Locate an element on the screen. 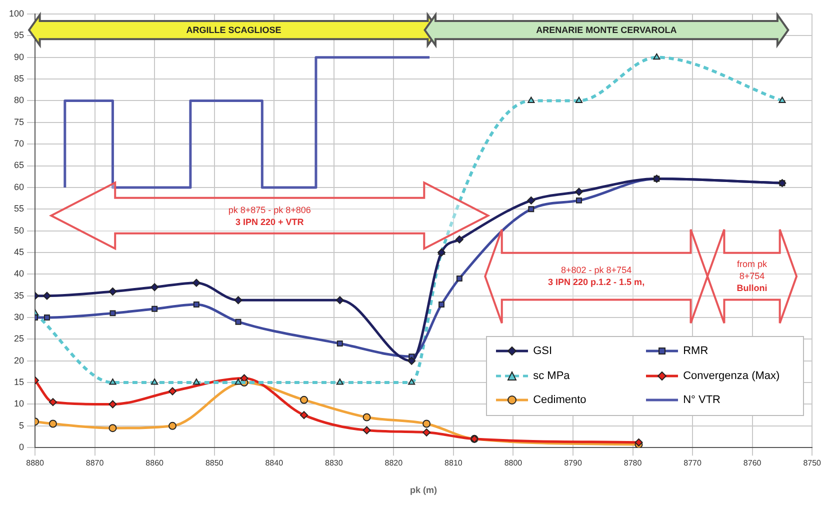 Image resolution: width=824 pixels, height=508 pixels. y-tick-label: 55 is located at coordinates (19, 209).